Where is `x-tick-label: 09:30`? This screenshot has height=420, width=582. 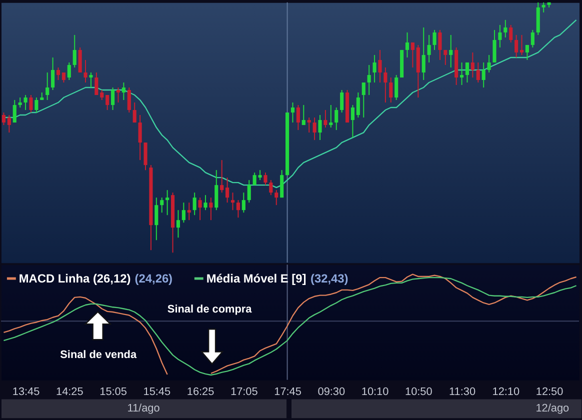 x-tick-label: 09:30 is located at coordinates (332, 392).